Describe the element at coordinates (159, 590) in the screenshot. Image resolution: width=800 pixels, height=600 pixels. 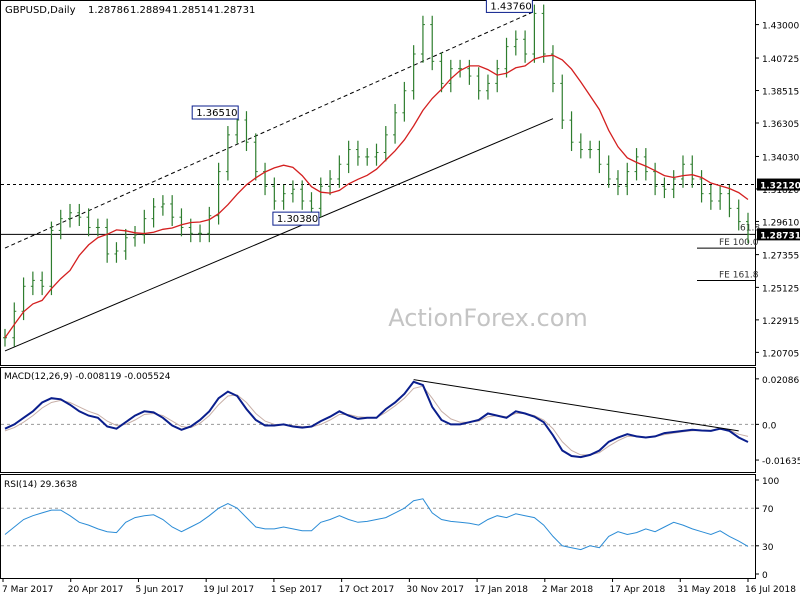
I see `date-tick-label: 5 Jun 2017` at that location.